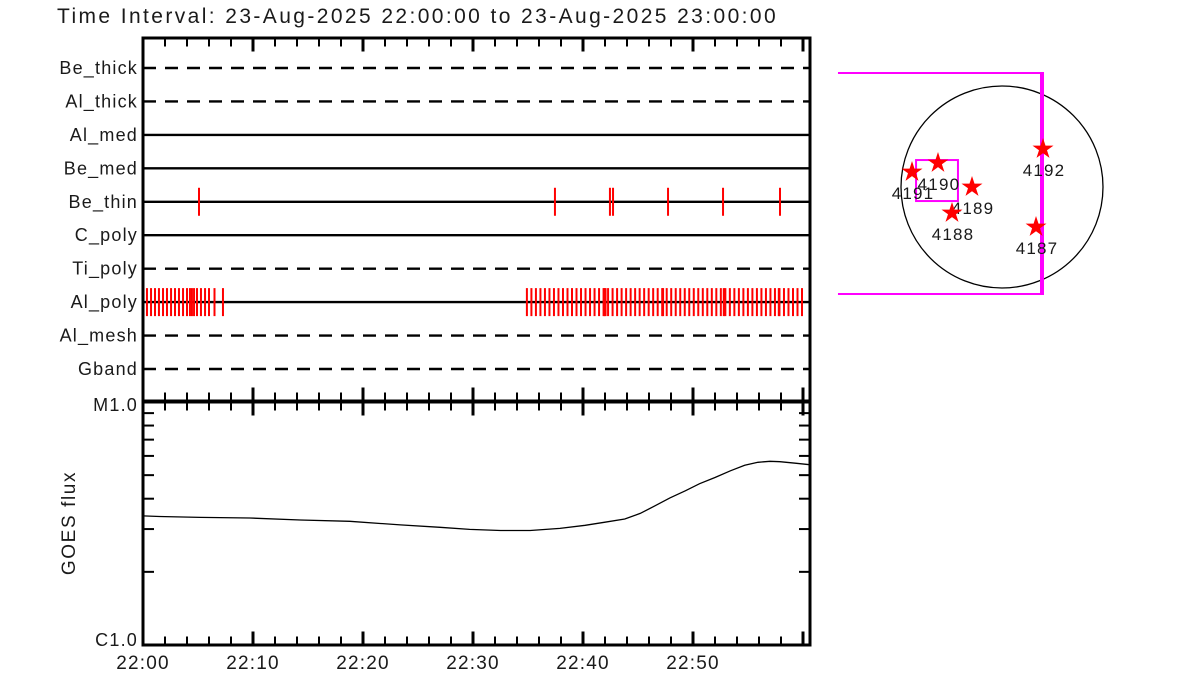  What do you see at coordinates (476, 496) in the screenshot?
I see `goes-flux-curve` at bounding box center [476, 496].